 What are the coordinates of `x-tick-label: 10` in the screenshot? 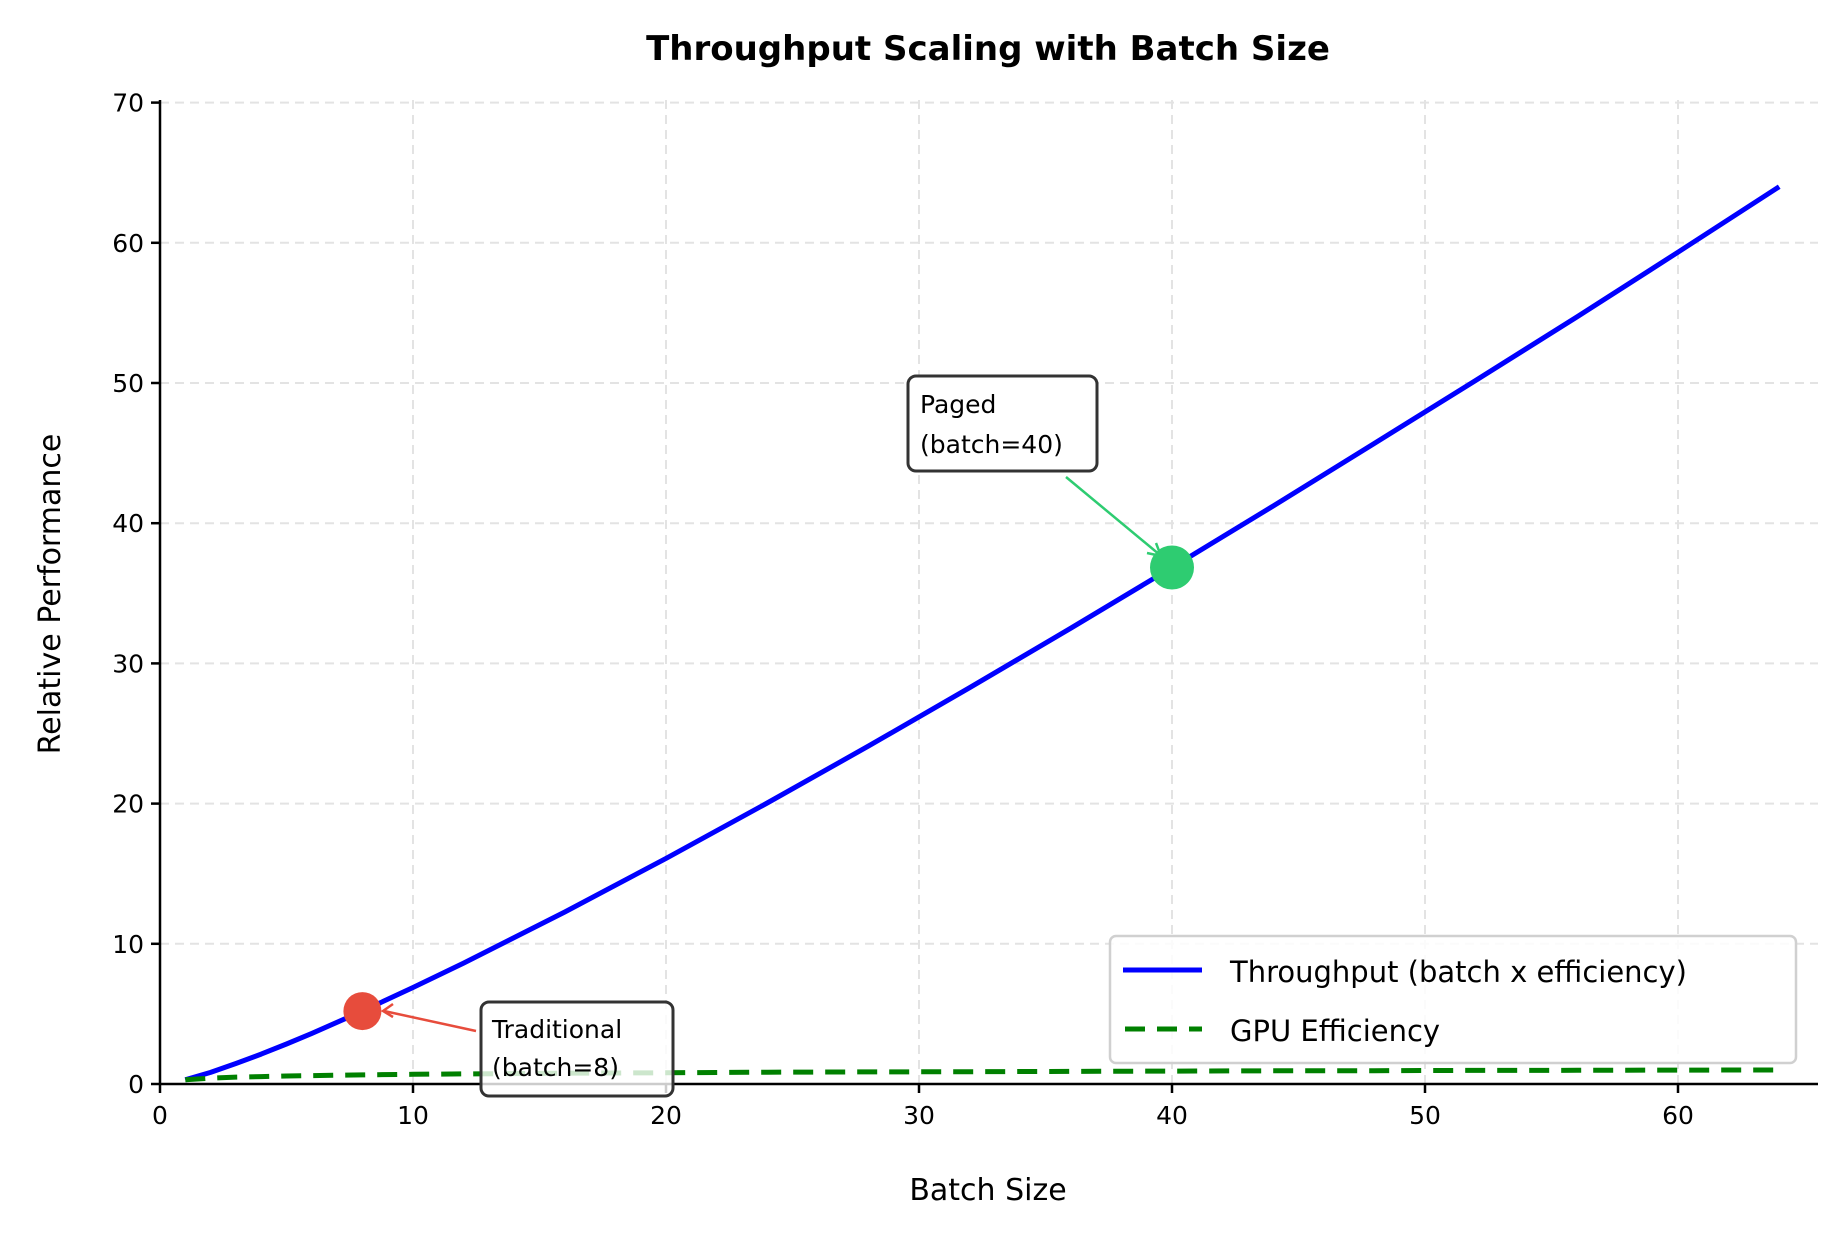 It's located at (413, 1115).